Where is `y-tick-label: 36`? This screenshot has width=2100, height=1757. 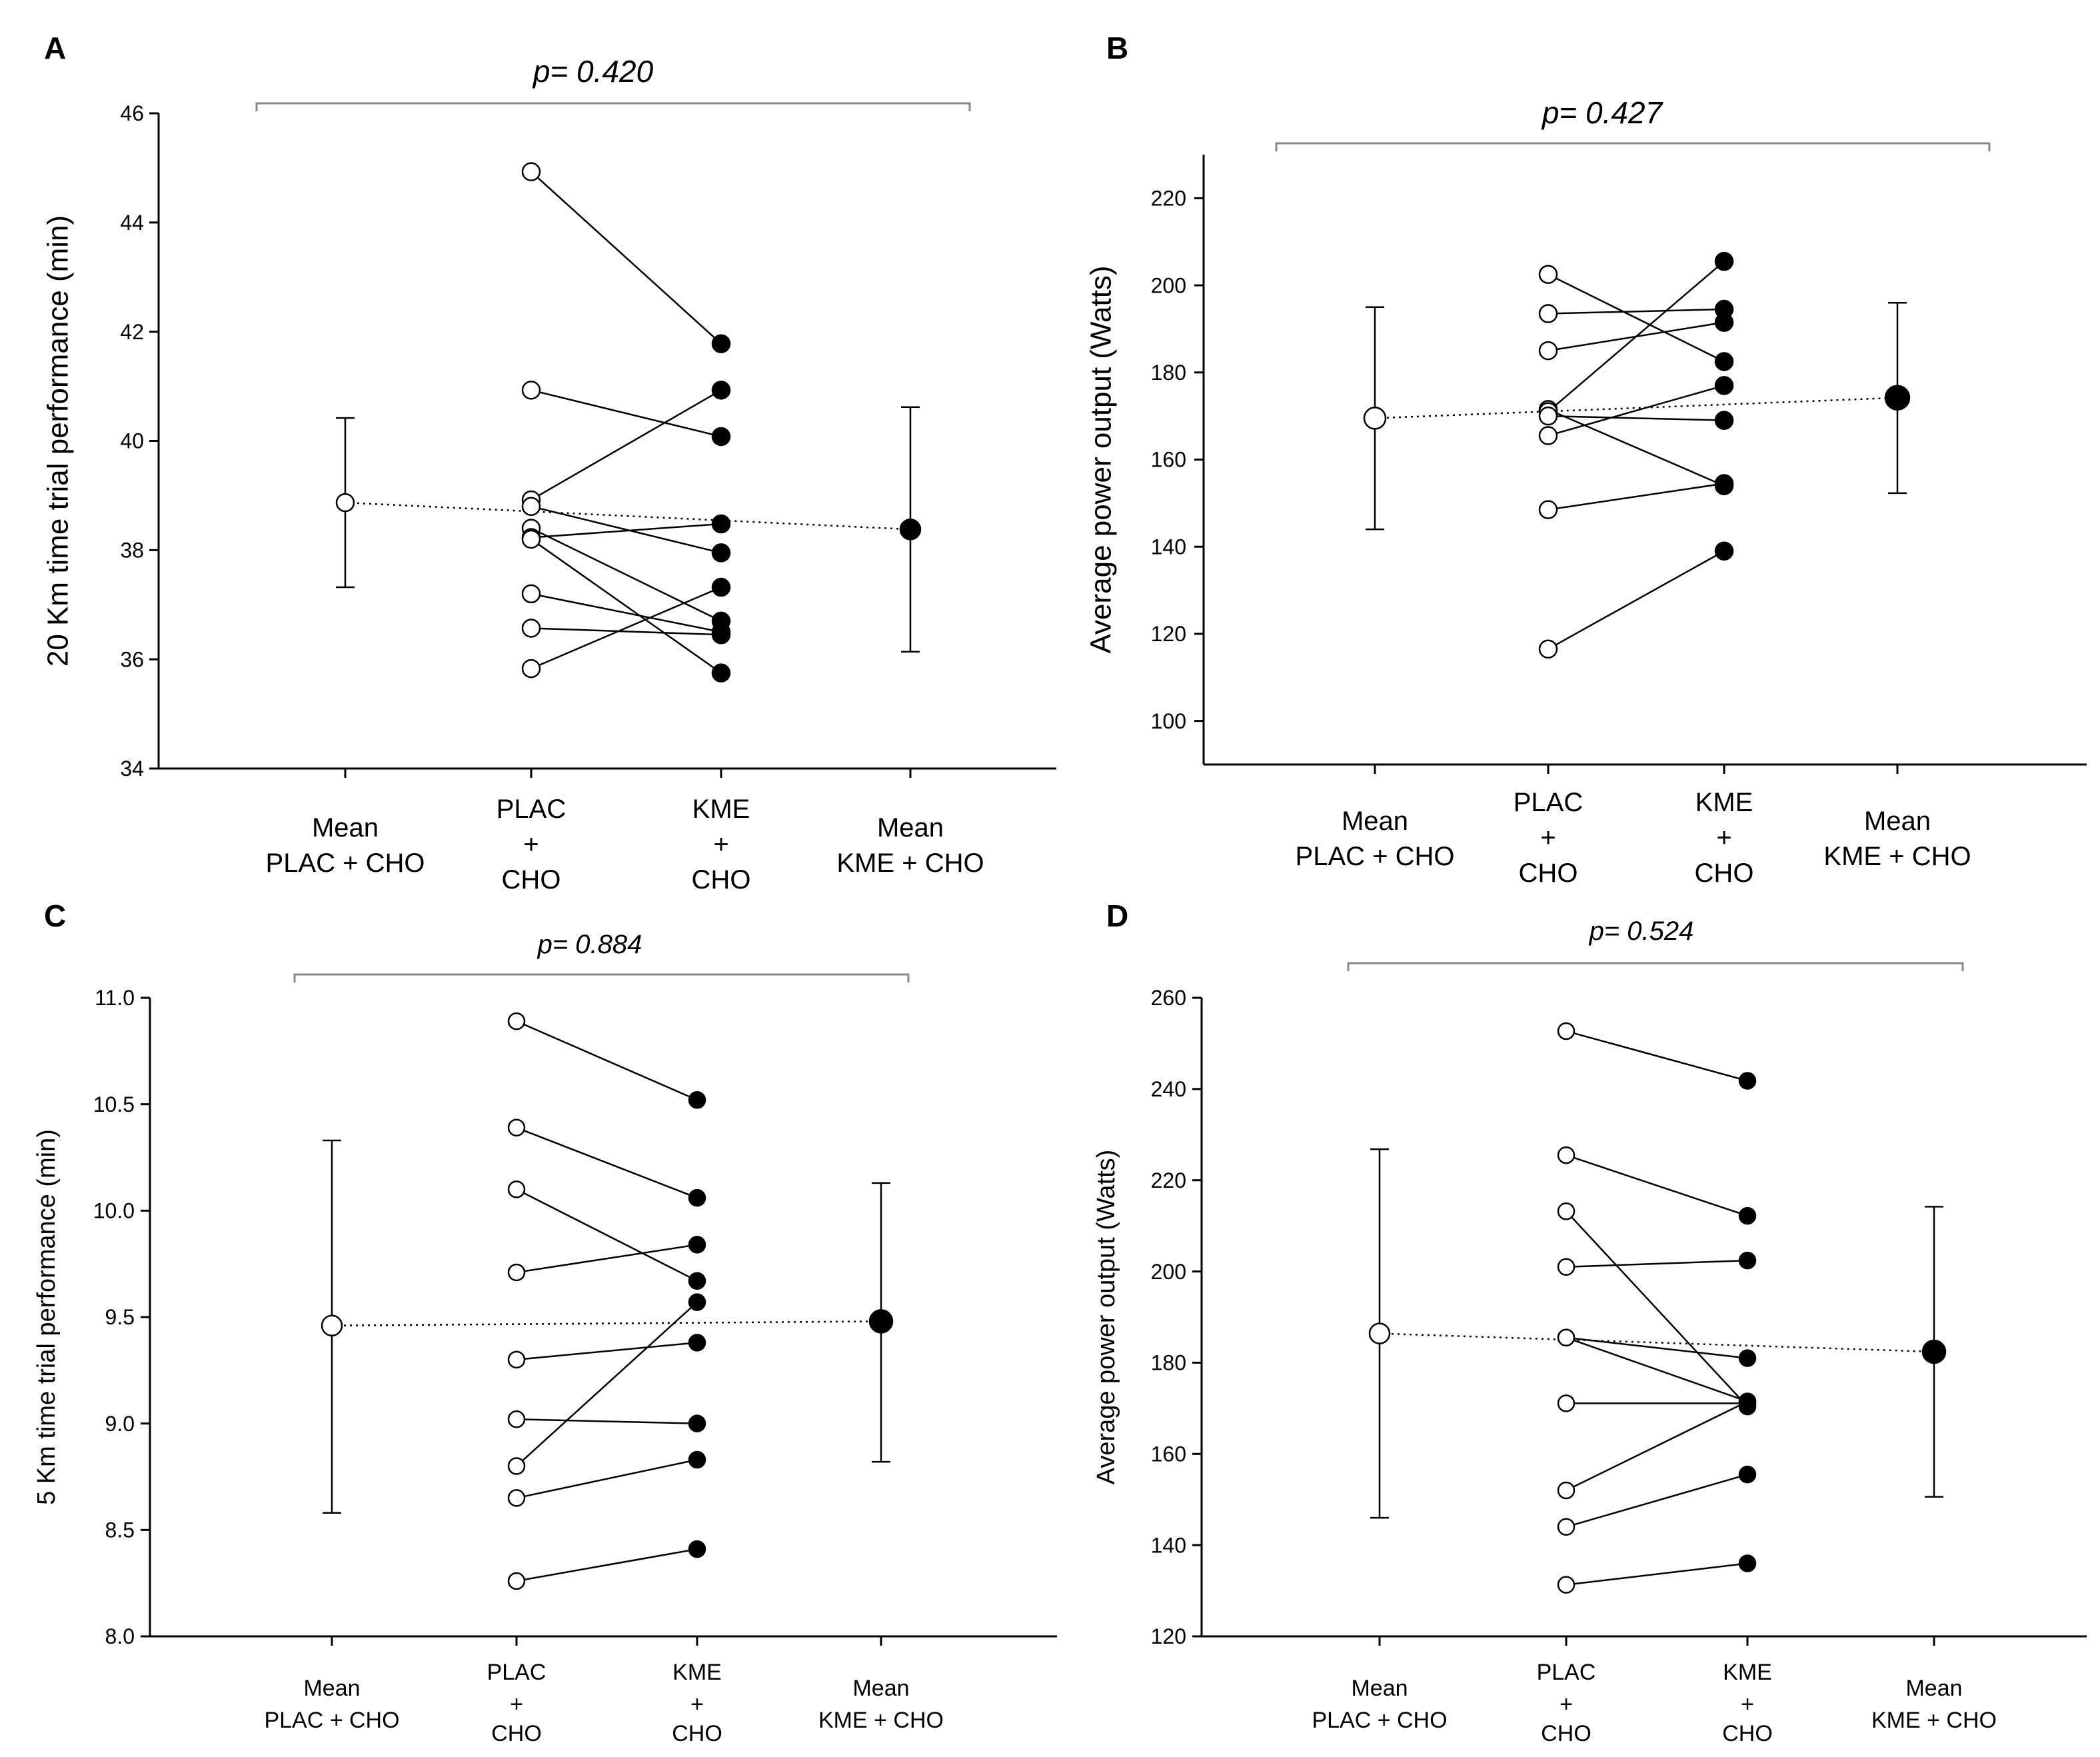
y-tick-label: 36 is located at coordinates (132, 659).